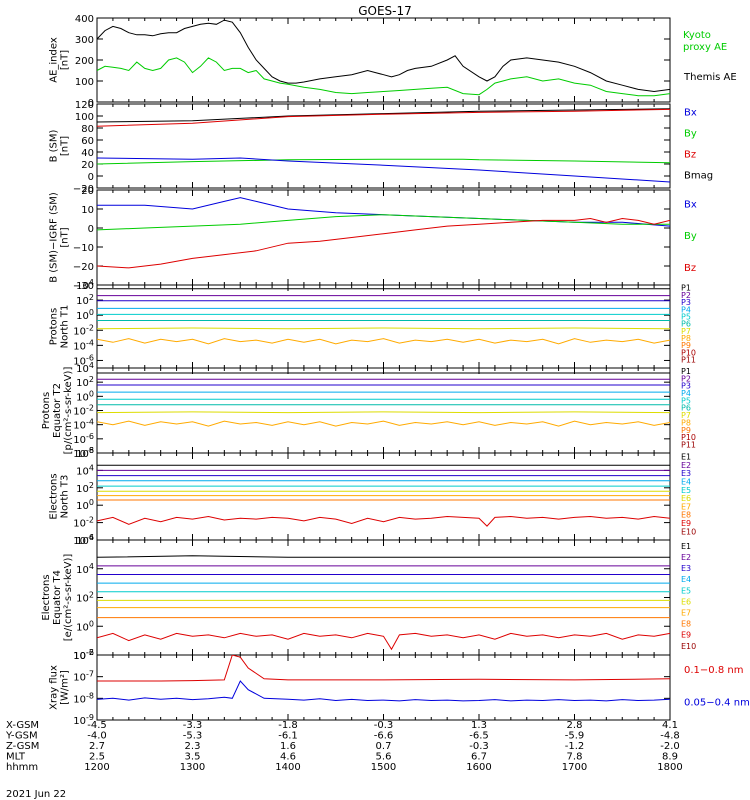 Image resolution: width=750 pixels, height=800 pixels. What do you see at coordinates (478, 767) in the screenshot?
I see `orbit-value: 1600` at bounding box center [478, 767].